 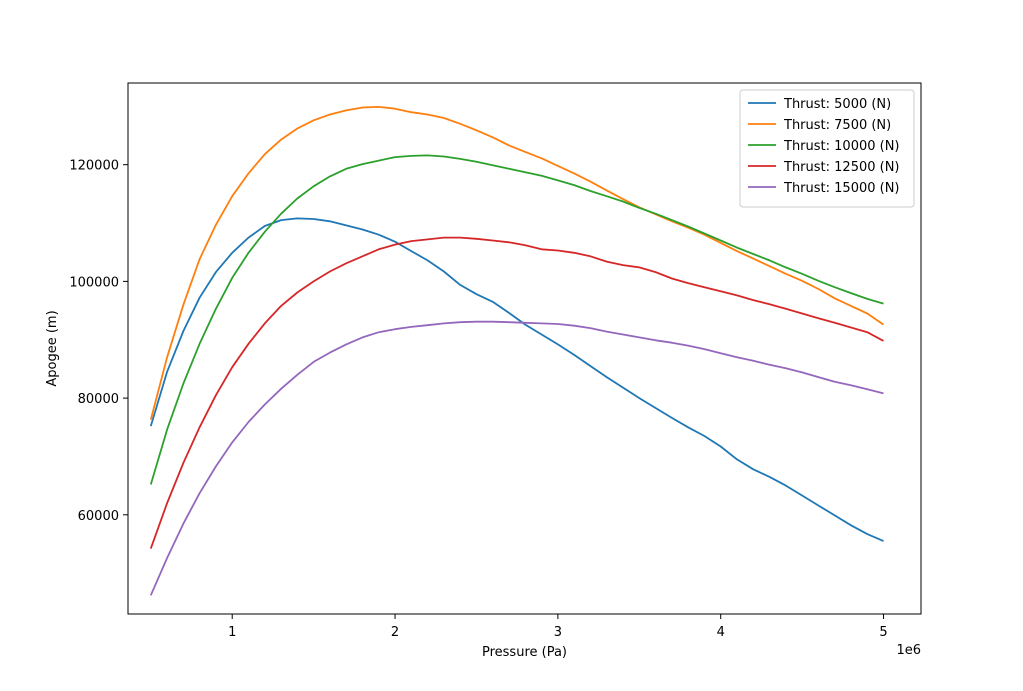 I want to click on legend-entry-label: Thrust: 5000 (N), so click(x=837, y=104).